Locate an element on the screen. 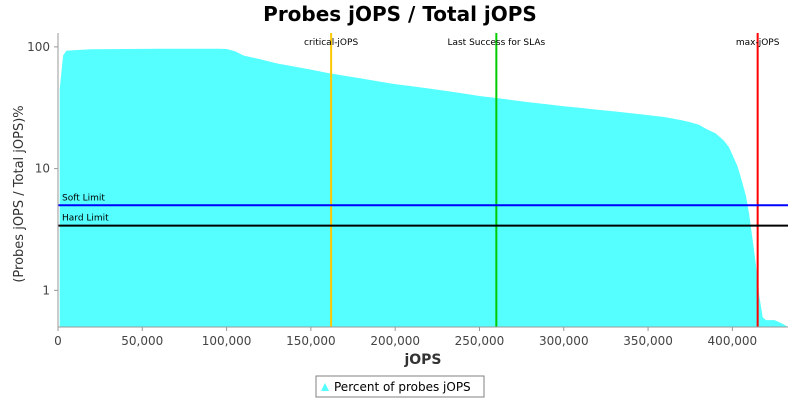  x-tick-label-8: 400,000 is located at coordinates (733, 341).